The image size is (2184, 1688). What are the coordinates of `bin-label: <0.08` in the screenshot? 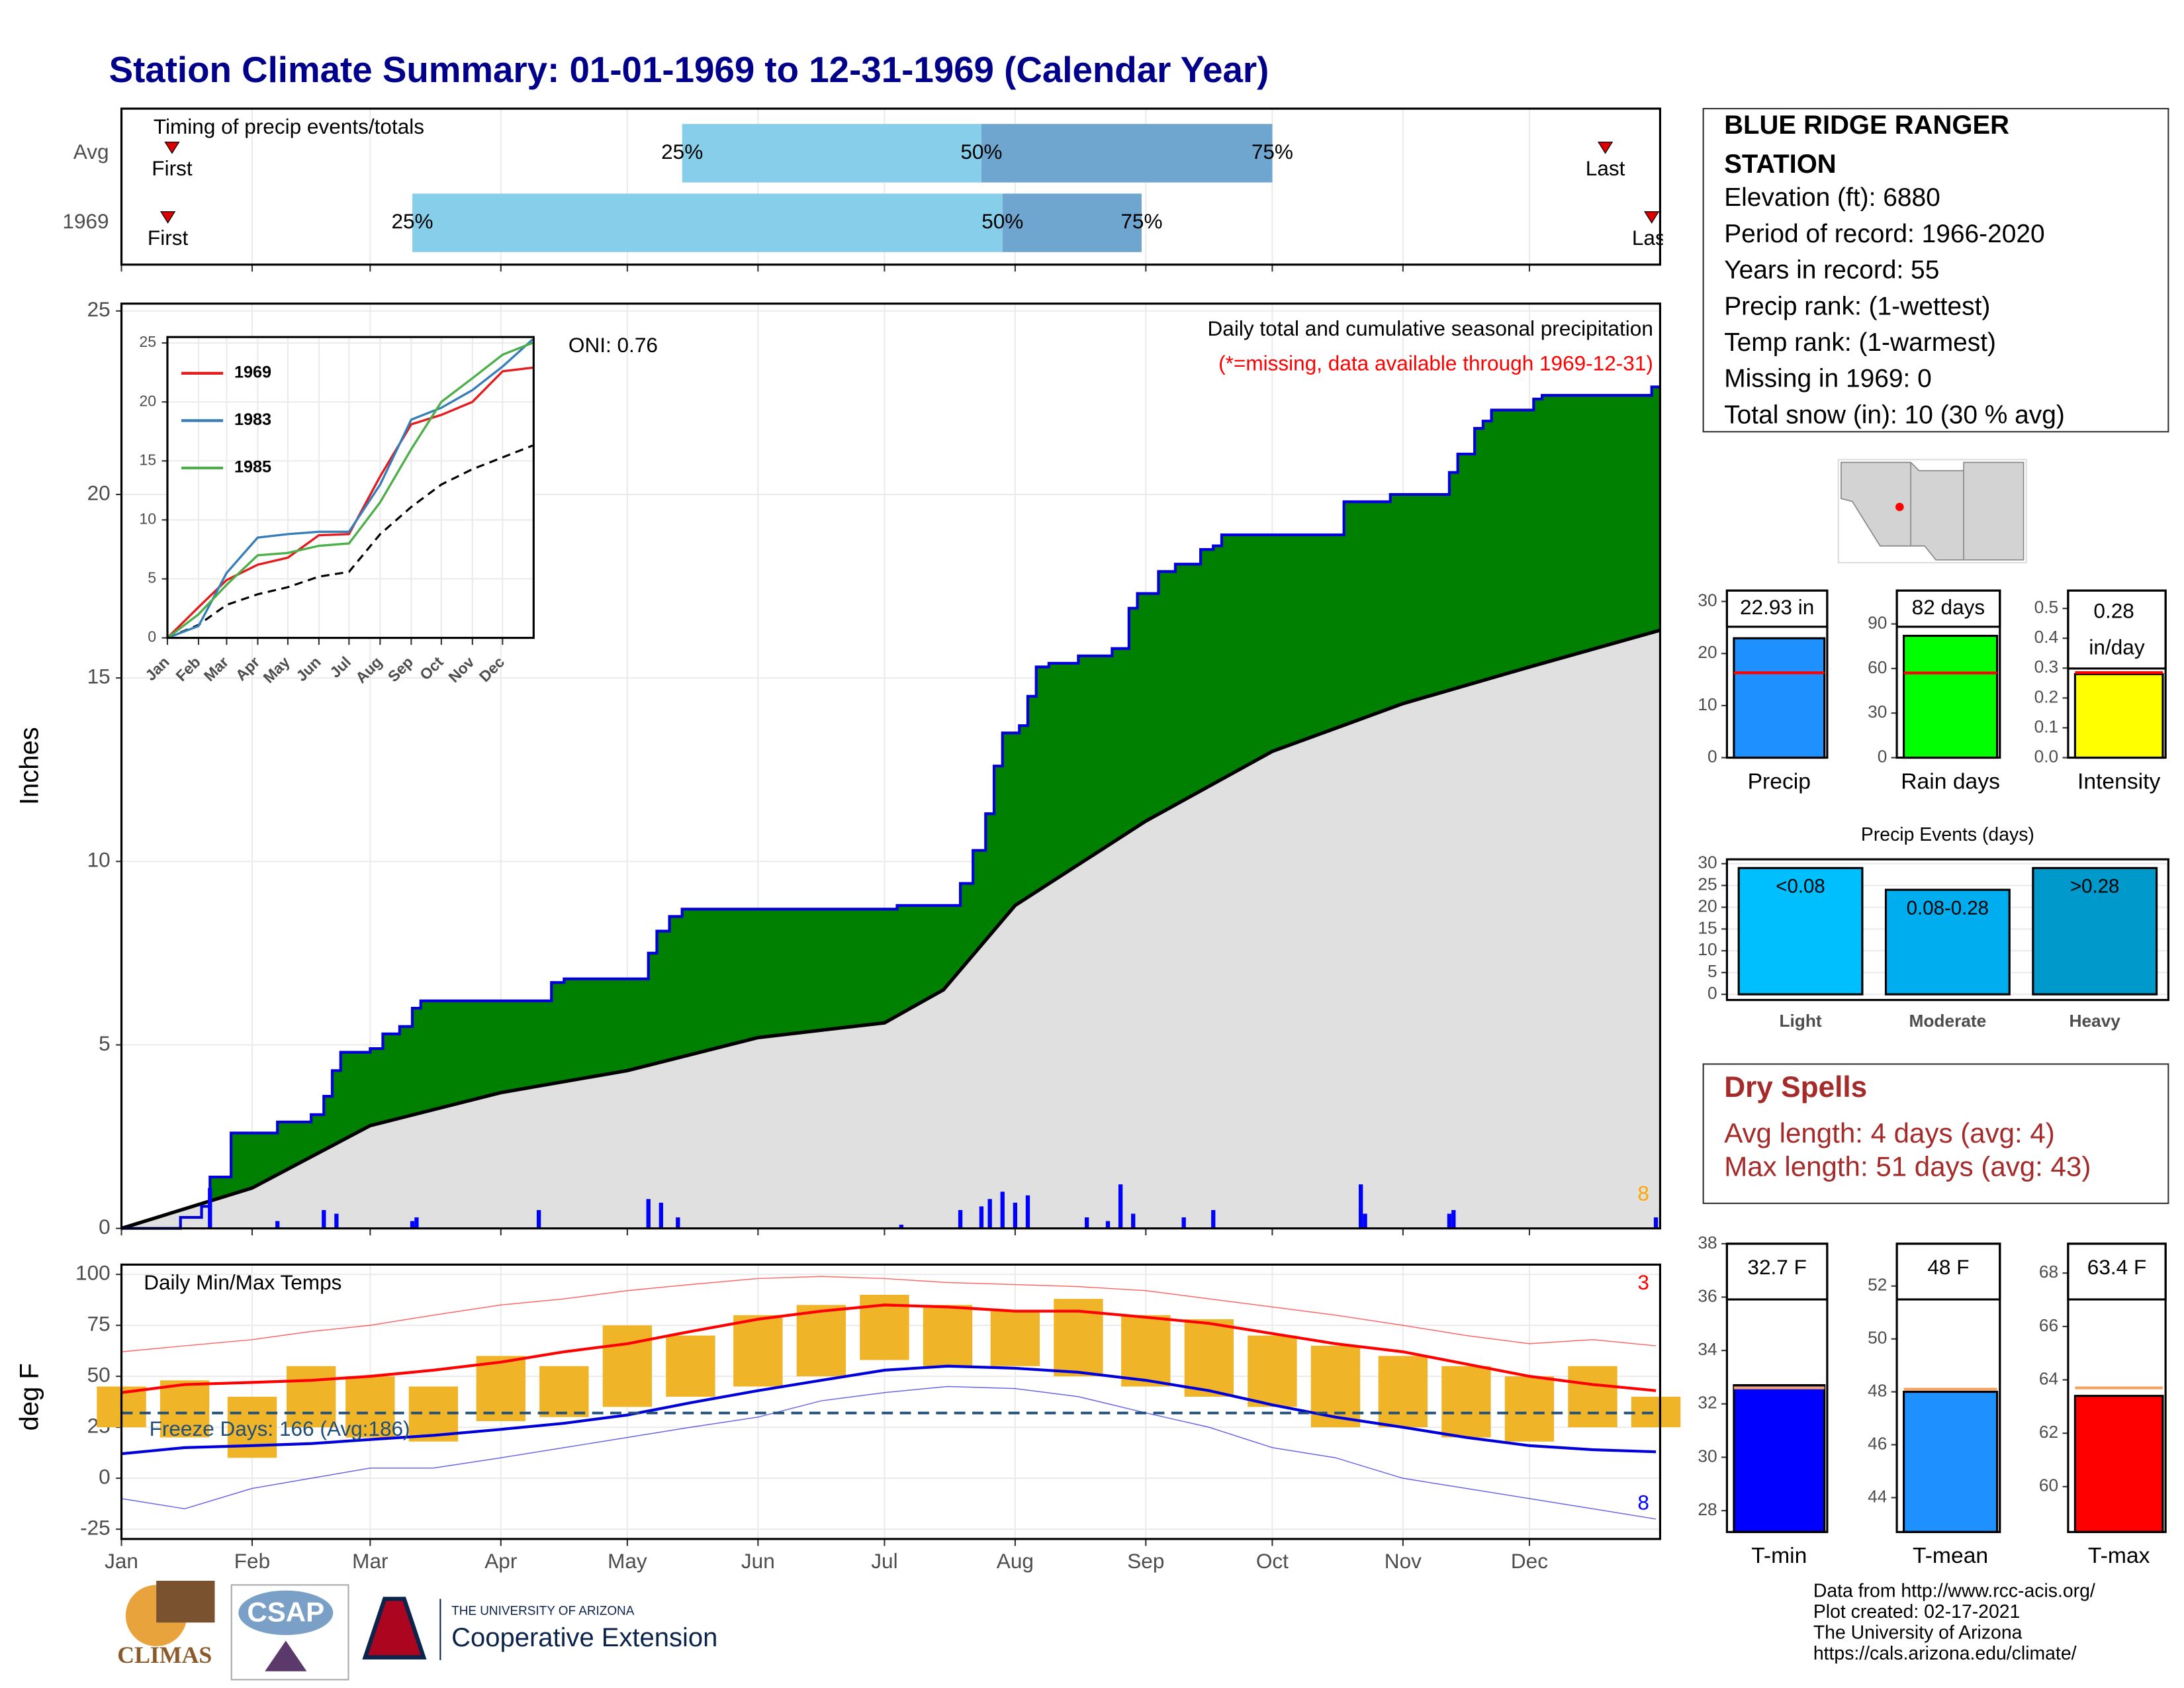 It's located at (1800, 887).